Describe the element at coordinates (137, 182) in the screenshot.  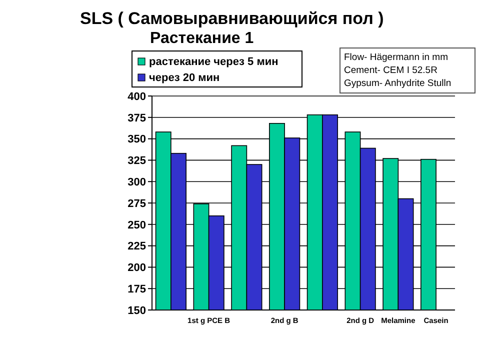
I see `y-tick-label: 300` at that location.